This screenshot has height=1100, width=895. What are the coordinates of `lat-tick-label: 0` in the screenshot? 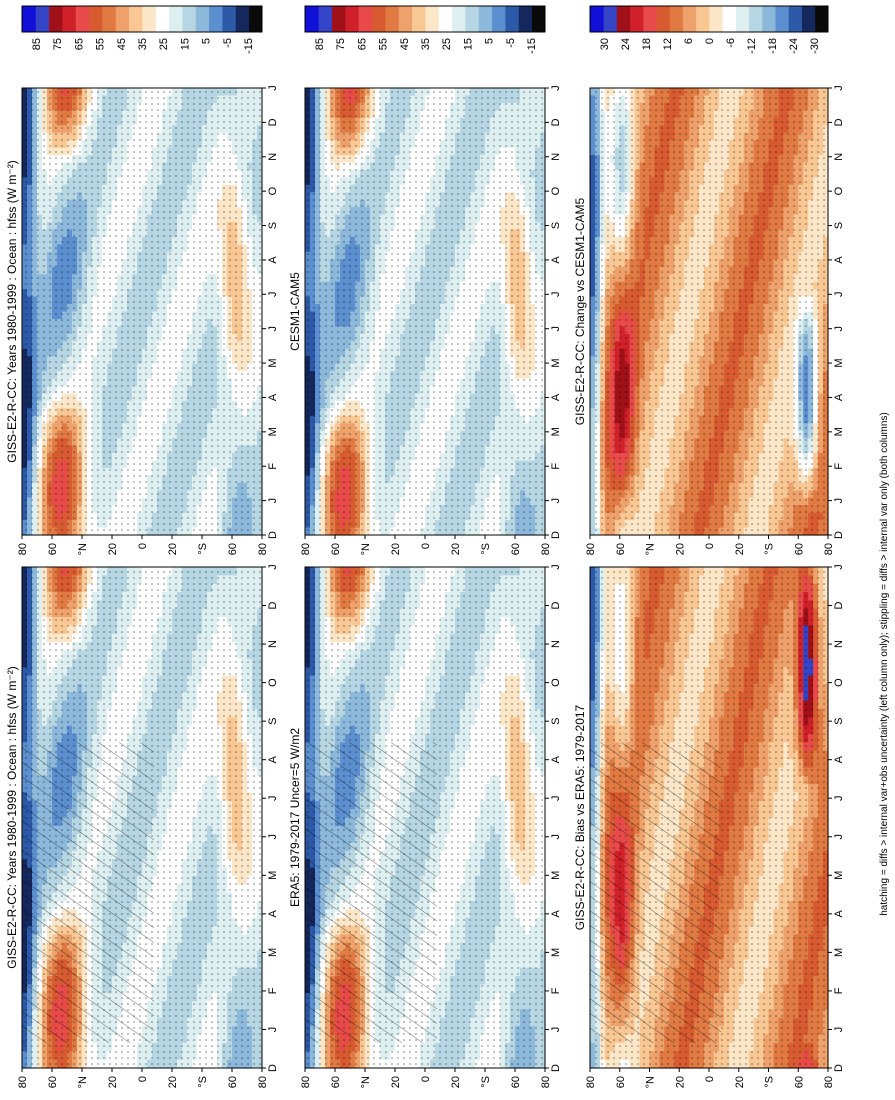 It's located at (143, 1079).